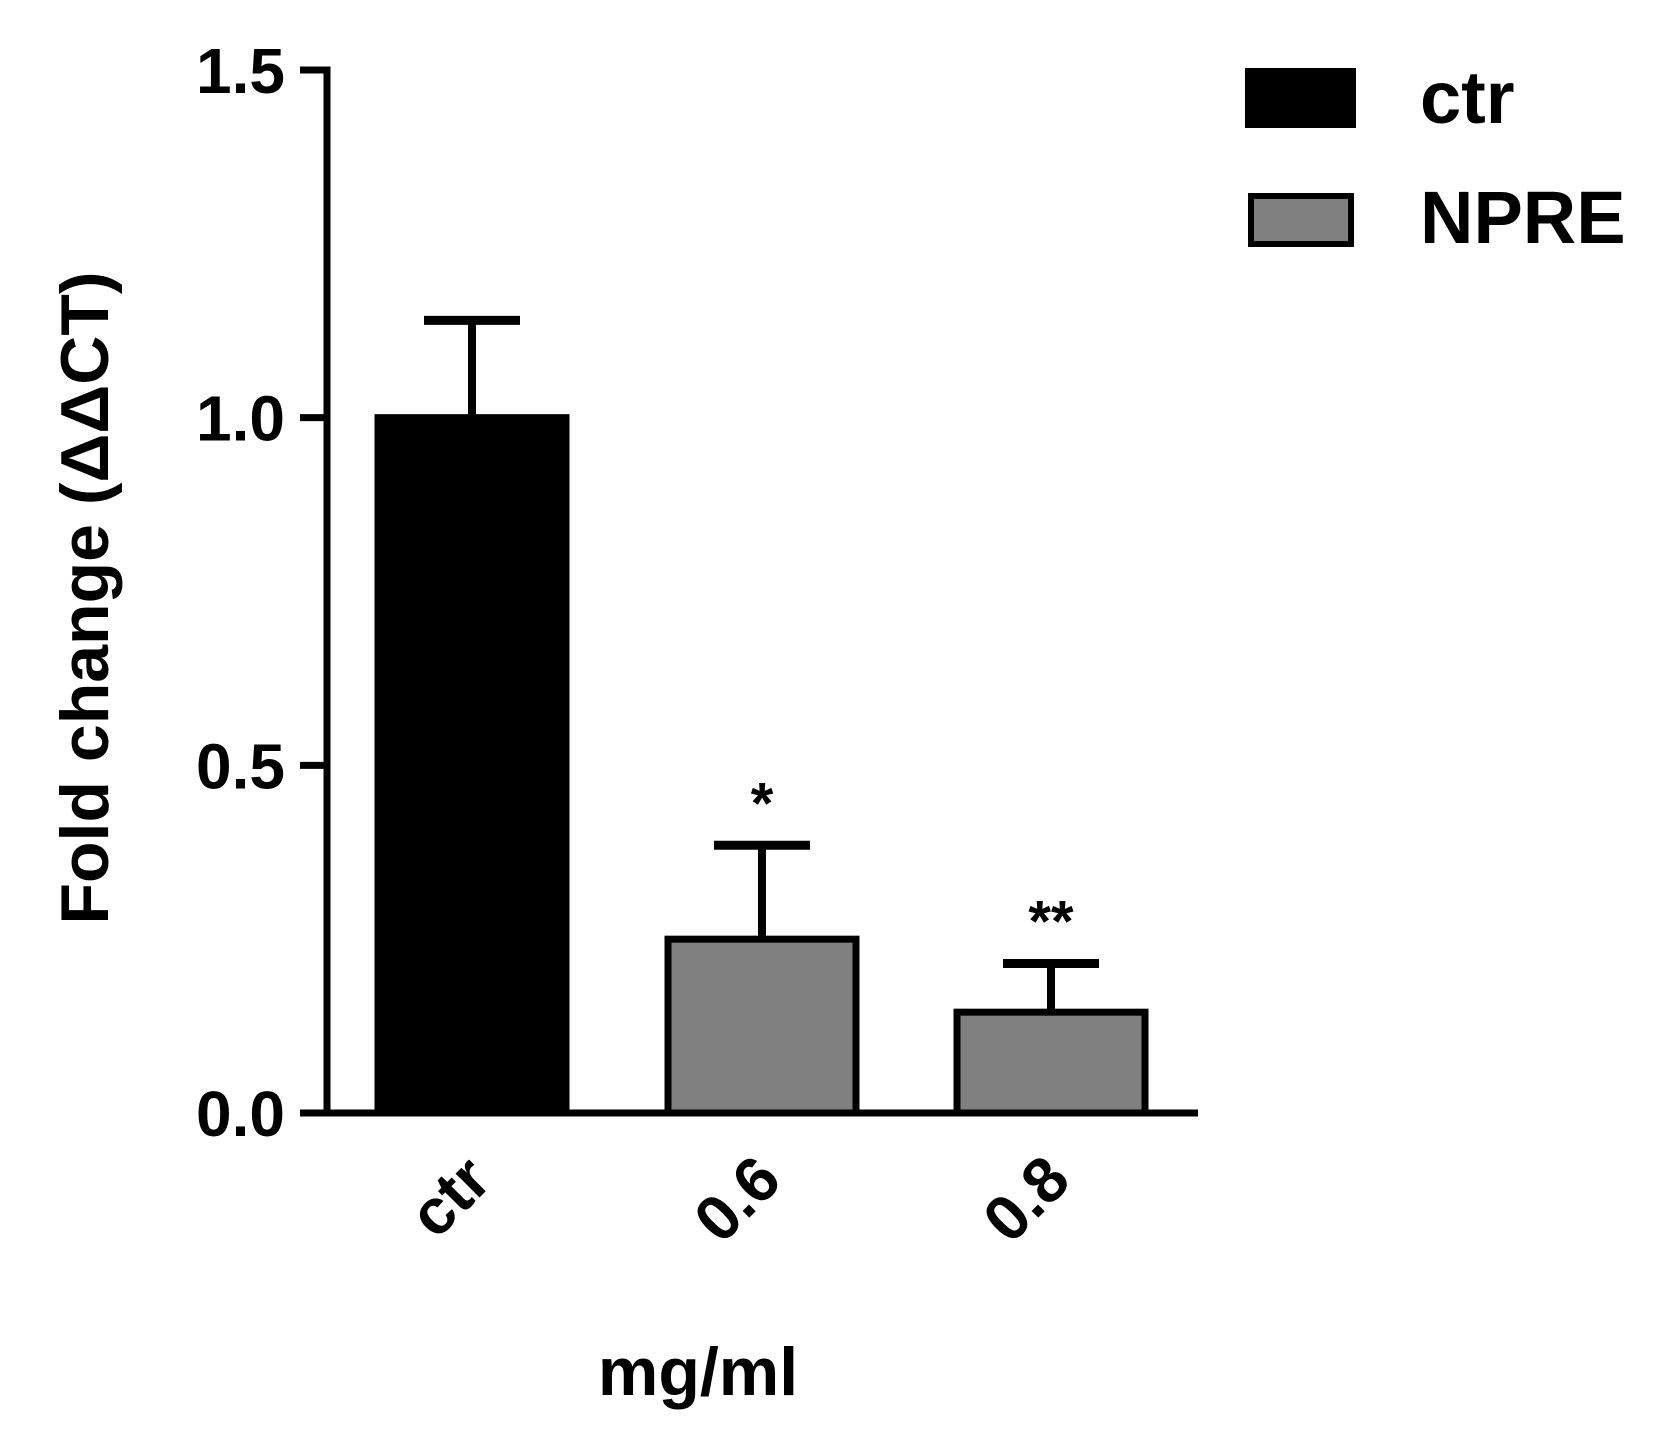 The image size is (1673, 1437). I want to click on legend-swatch-npre, so click(1301, 220).